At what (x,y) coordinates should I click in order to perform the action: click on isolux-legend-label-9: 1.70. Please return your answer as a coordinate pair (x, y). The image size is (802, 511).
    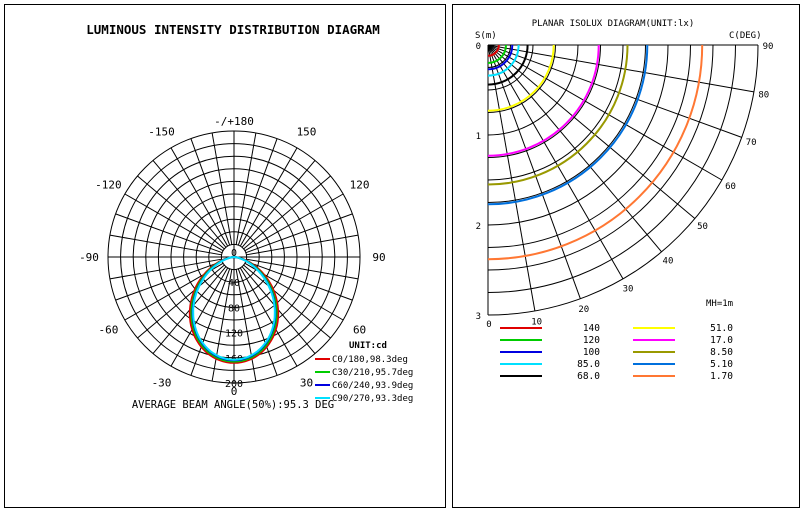
    Looking at the image, I should click on (721, 376).